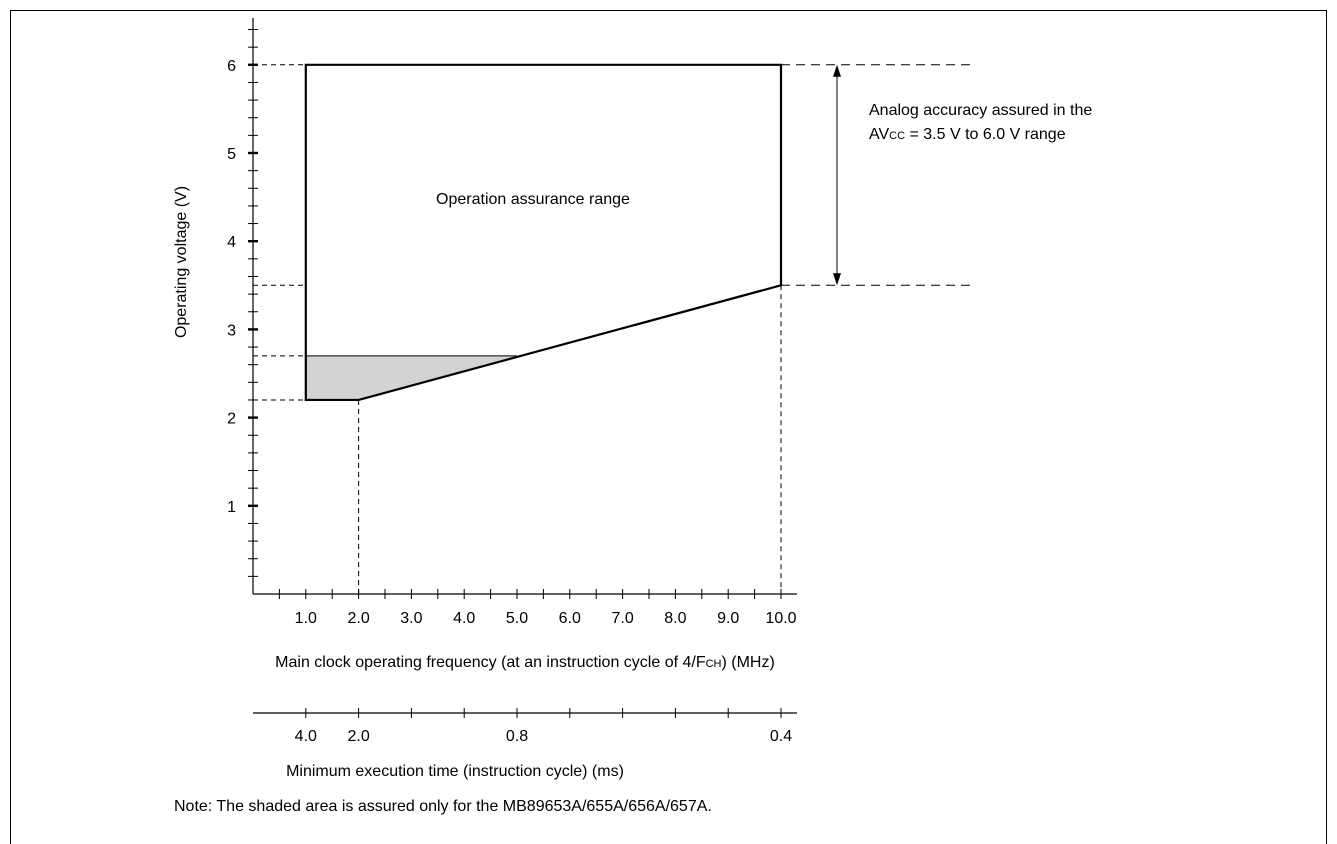 The image size is (1337, 844). What do you see at coordinates (570, 618) in the screenshot?
I see `x-tick-label: 6.0` at bounding box center [570, 618].